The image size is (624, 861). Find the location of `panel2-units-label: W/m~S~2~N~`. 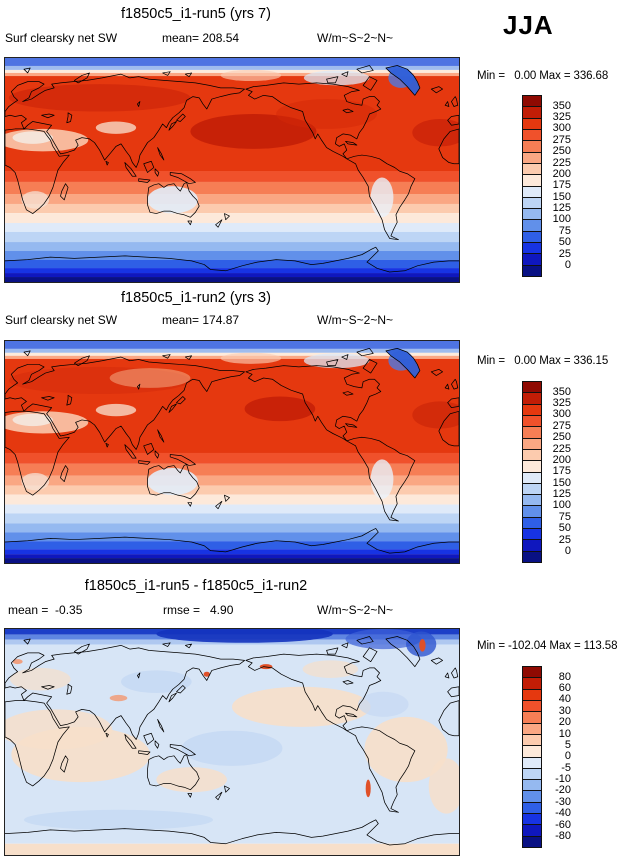

panel2-units-label: W/m~S~2~N~ is located at coordinates (355, 320).